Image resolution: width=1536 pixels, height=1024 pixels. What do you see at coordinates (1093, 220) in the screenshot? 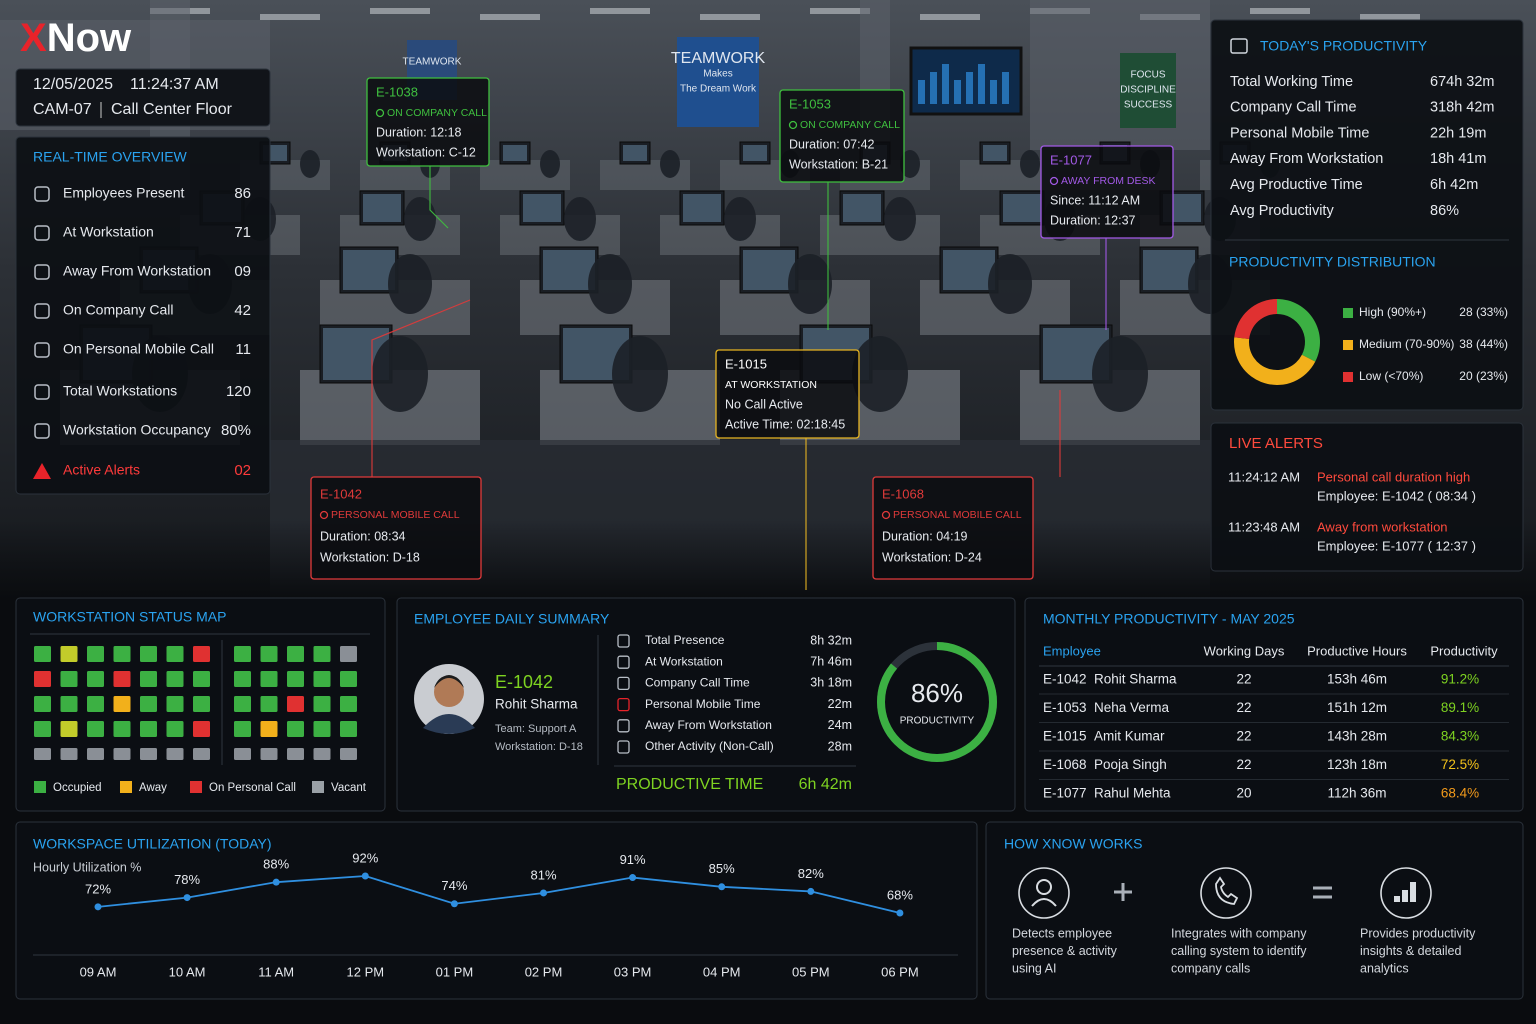
I see `tag-line: Duration: 12:37` at bounding box center [1093, 220].